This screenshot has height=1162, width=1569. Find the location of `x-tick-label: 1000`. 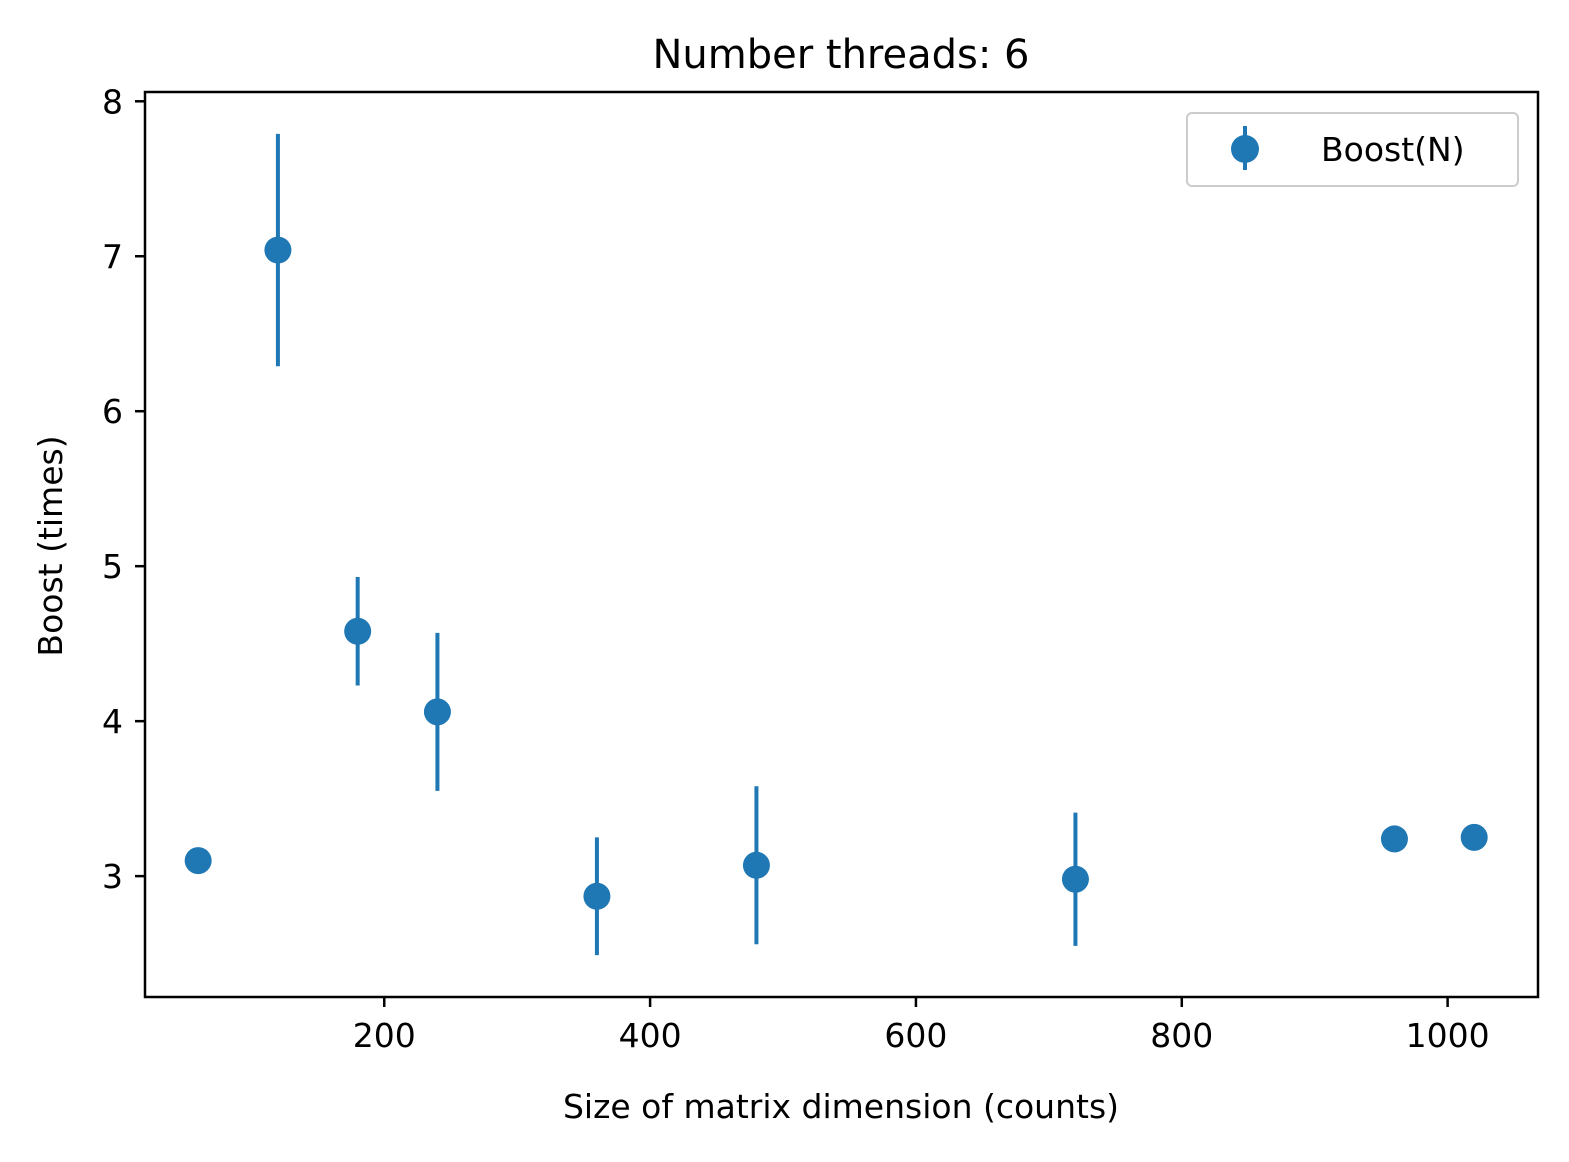

x-tick-label: 1000 is located at coordinates (1448, 1035).